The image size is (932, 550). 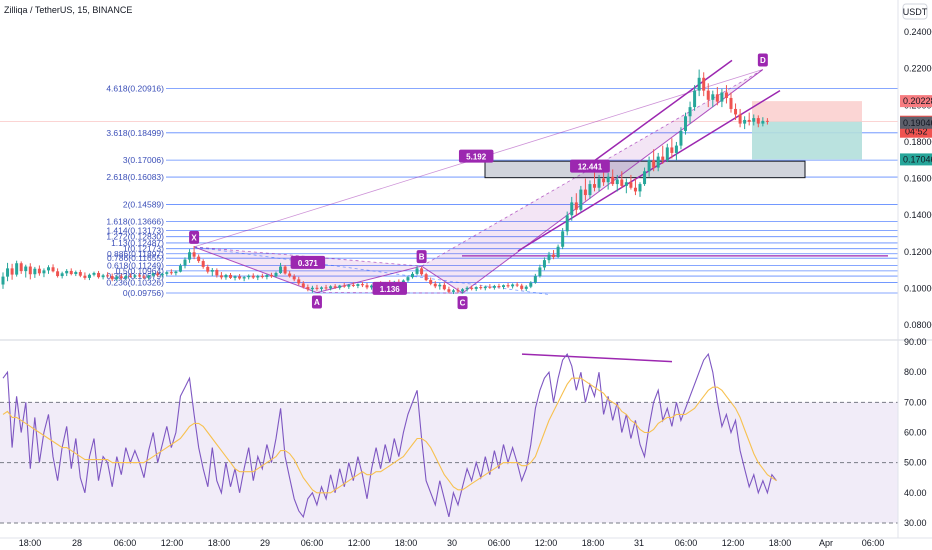 I want to click on fib-level-label: 2(0.14589), so click(x=143, y=204).